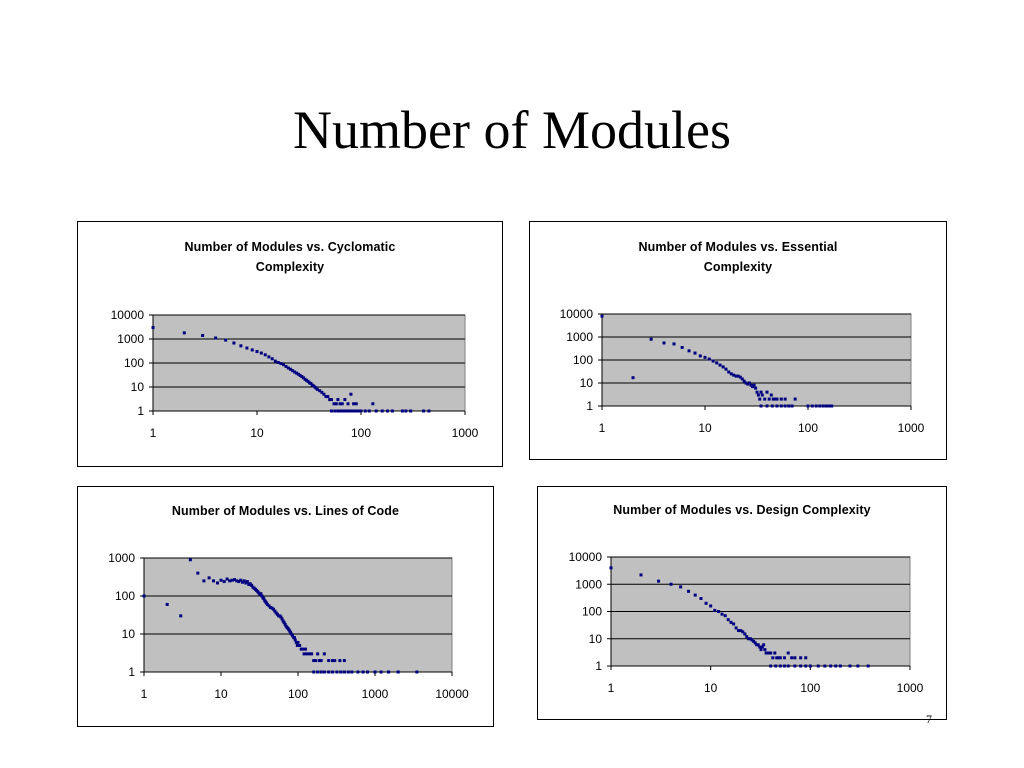 This screenshot has width=1024, height=768. I want to click on x-tick-label: 1000, so click(910, 688).